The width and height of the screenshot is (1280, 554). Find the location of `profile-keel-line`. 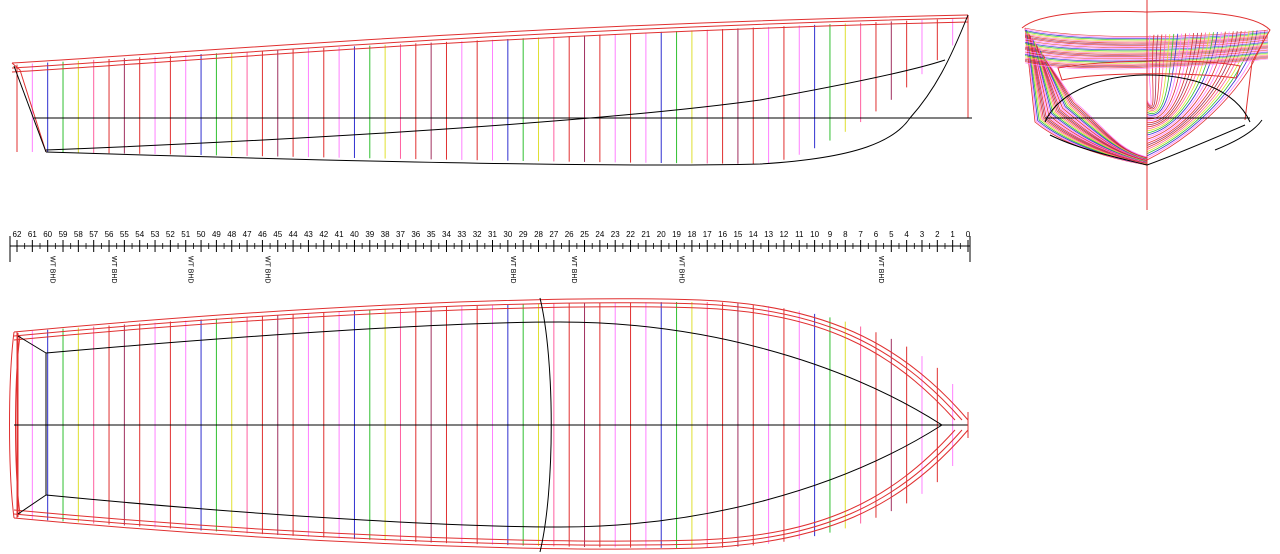

profile-keel-line is located at coordinates (478, 141).